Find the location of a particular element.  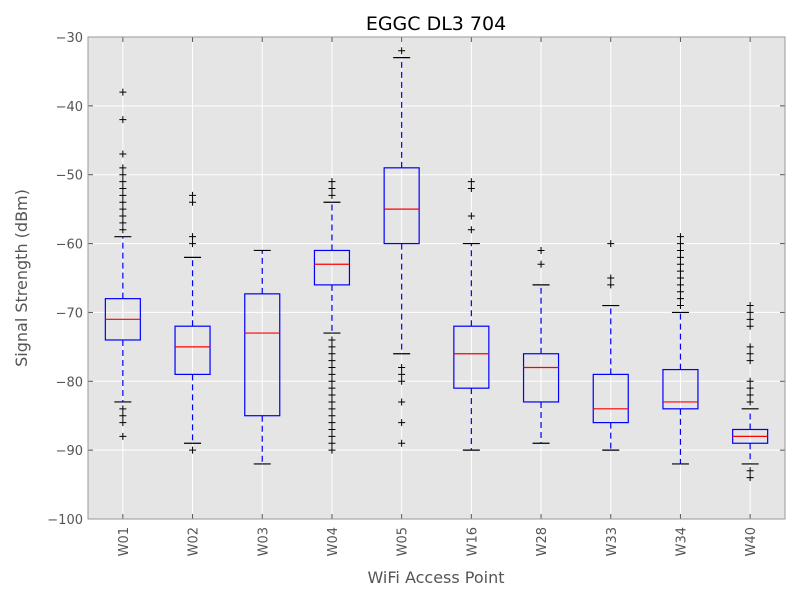

box-w16 is located at coordinates (471, 314).